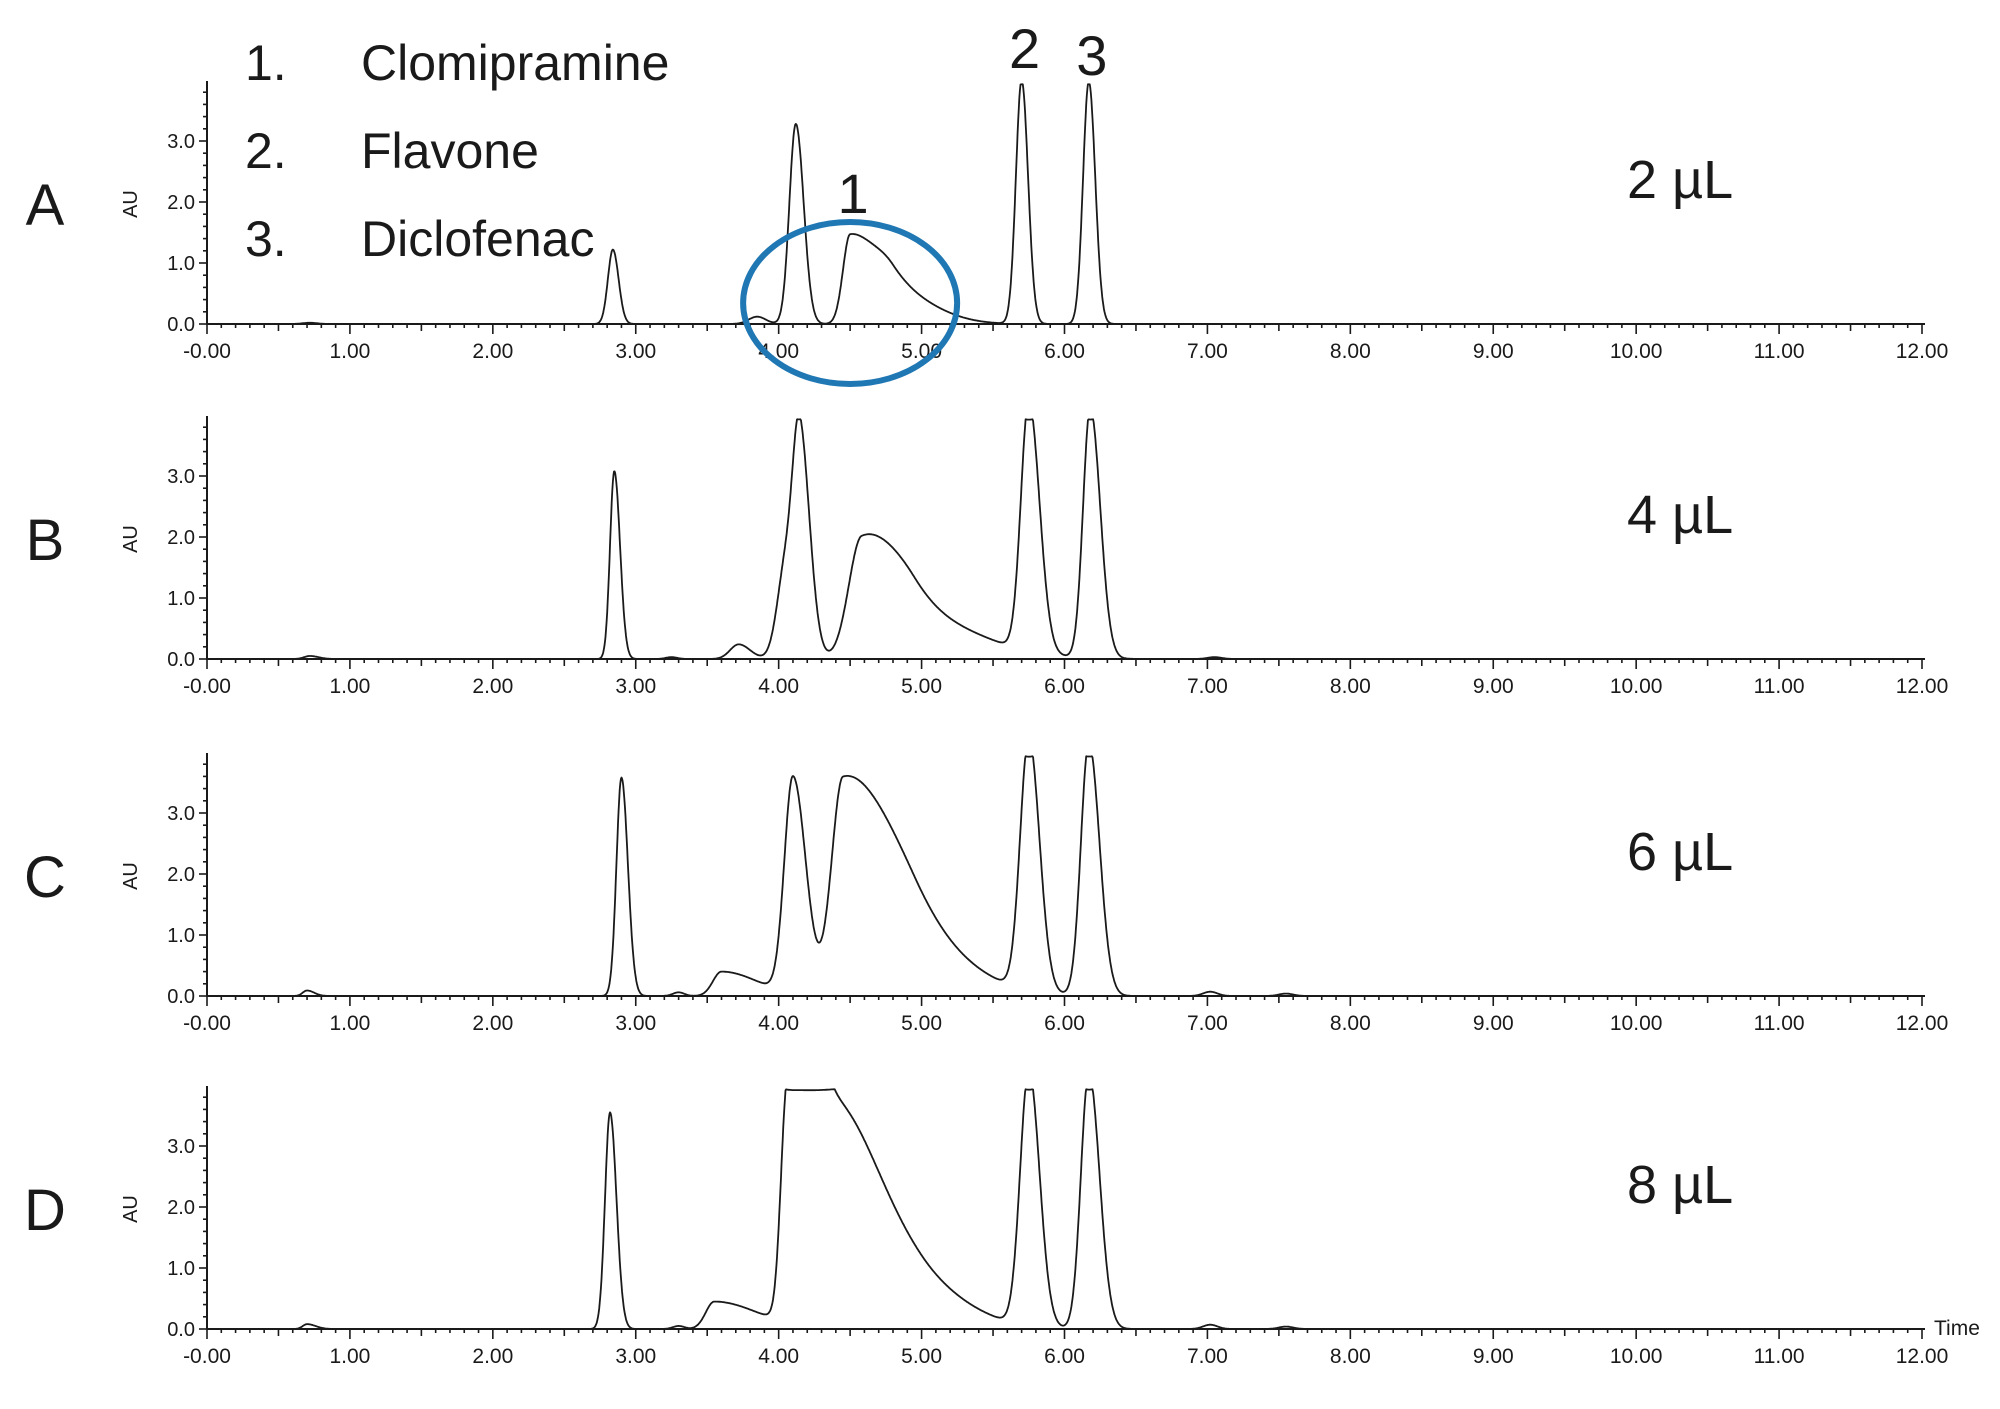 The image size is (2000, 1409). I want to click on injection-volume-label: 2 µL, so click(1680, 180).